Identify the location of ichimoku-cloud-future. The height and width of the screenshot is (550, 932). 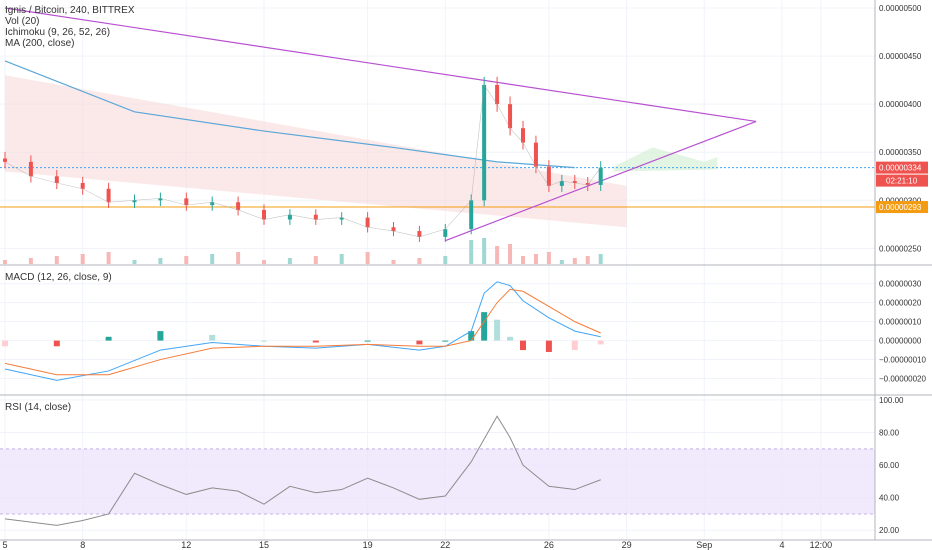
(665, 159).